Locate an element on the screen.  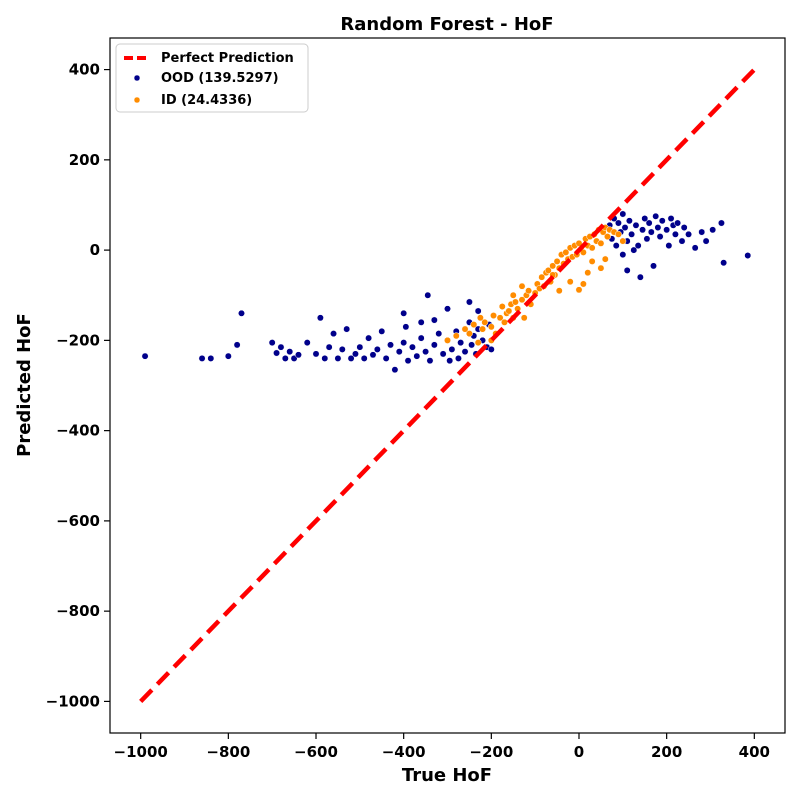
legend-marker-ood is located at coordinates (137, 78).